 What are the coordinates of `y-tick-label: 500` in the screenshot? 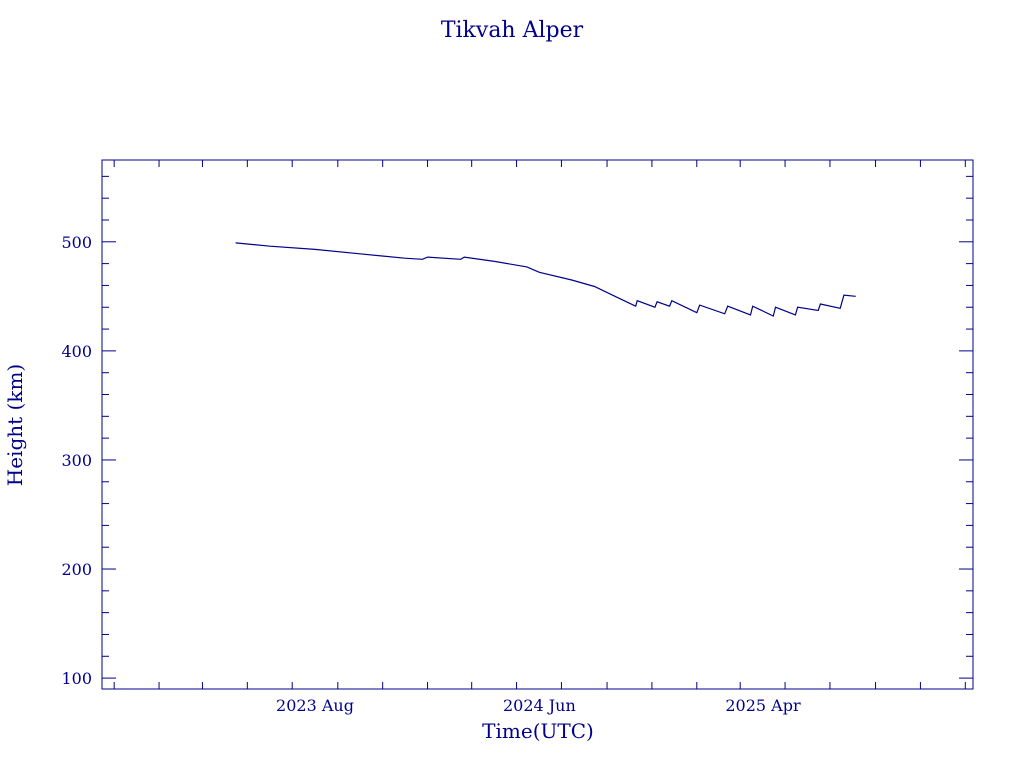 It's located at (76, 242).